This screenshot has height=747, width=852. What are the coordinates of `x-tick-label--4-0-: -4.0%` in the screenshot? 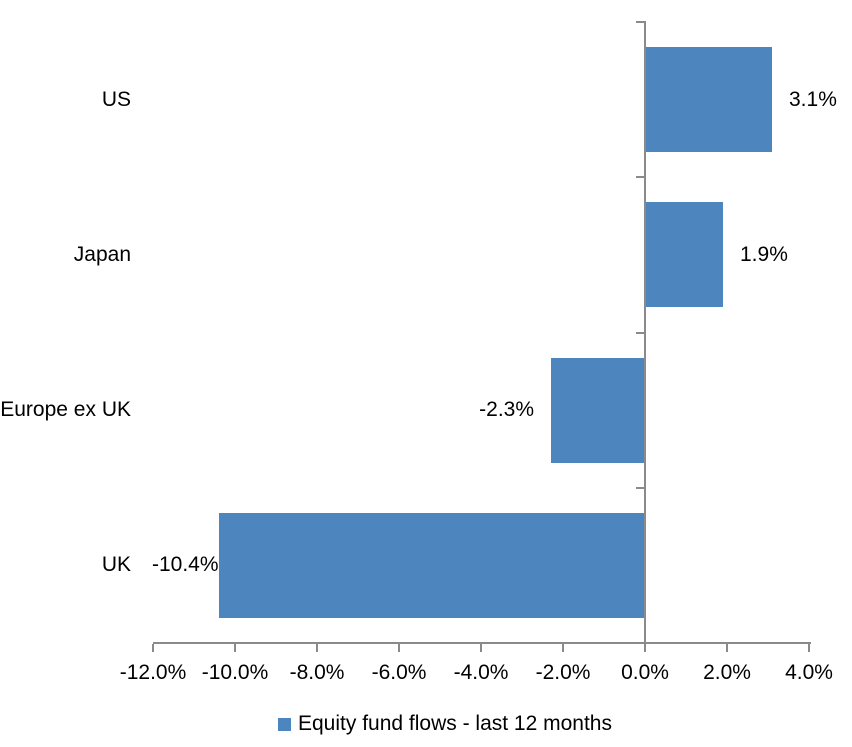 It's located at (481, 672).